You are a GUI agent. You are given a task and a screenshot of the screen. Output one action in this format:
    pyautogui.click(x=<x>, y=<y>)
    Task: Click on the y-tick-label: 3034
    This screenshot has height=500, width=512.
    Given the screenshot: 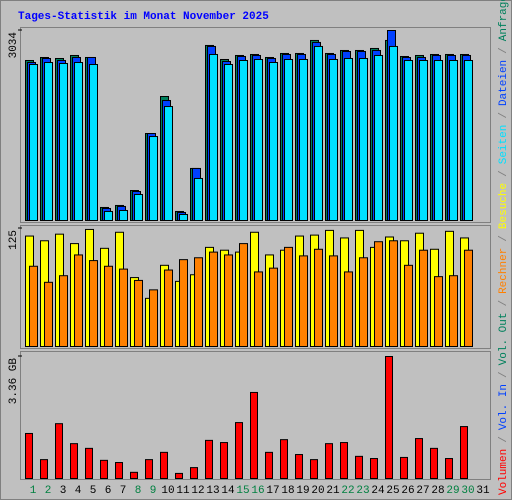 What is the action you would take?
    pyautogui.click(x=14, y=45)
    